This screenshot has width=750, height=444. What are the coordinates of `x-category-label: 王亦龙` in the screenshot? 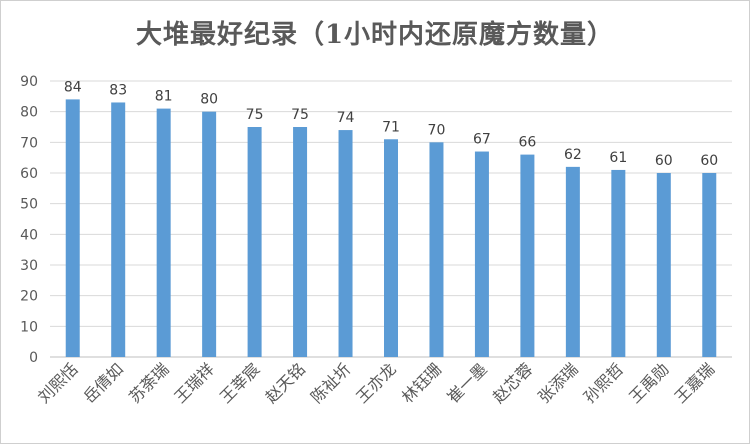 It's located at (375, 382).